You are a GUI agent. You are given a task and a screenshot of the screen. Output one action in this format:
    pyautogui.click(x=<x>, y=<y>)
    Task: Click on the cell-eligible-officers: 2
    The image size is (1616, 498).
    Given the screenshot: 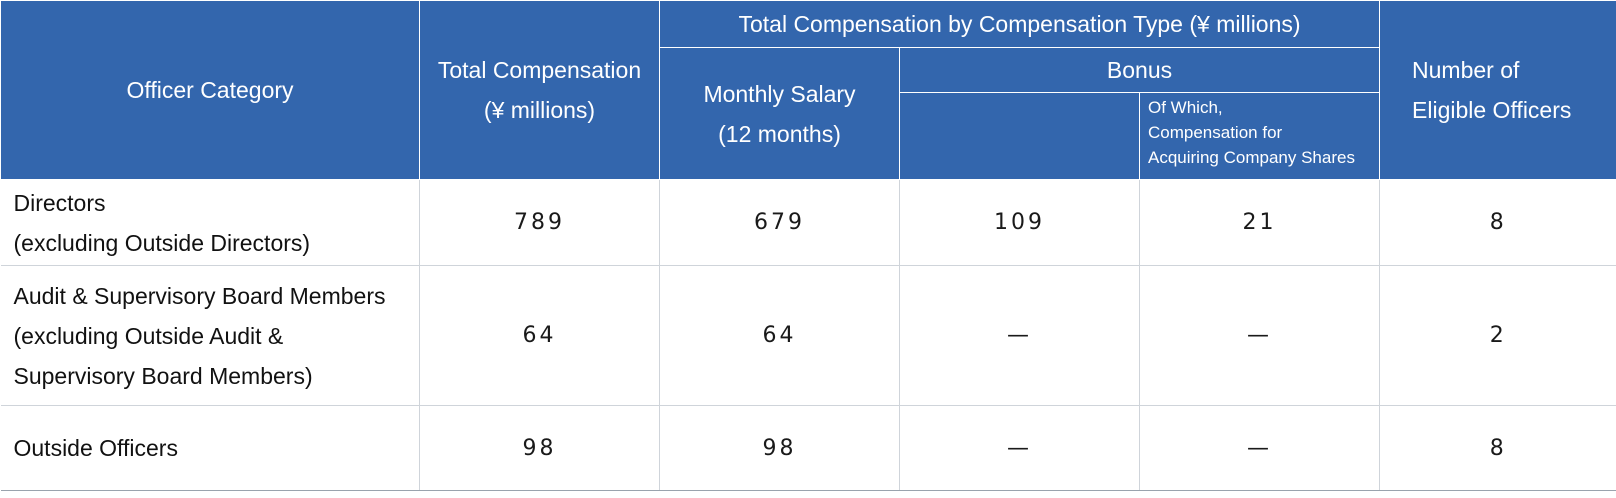 What is the action you would take?
    pyautogui.click(x=1497, y=335)
    